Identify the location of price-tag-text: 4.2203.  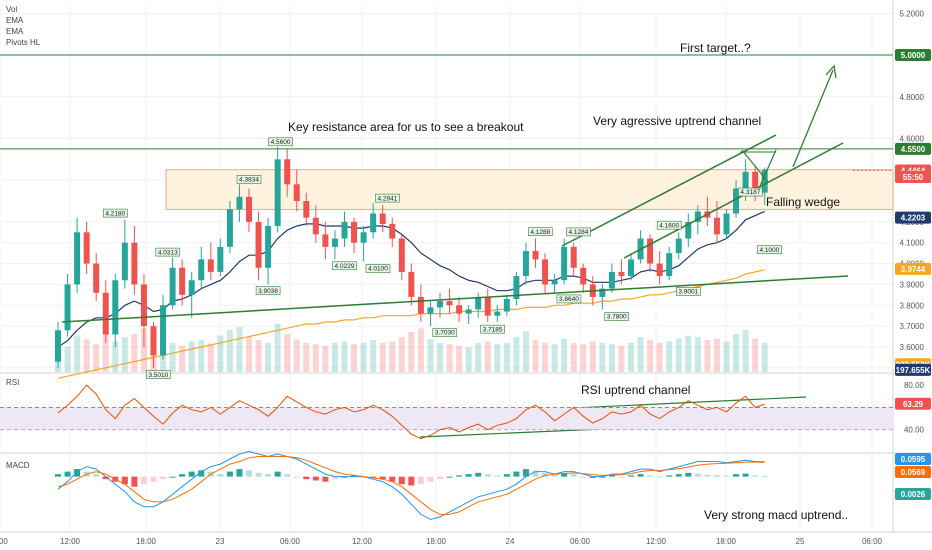
(913, 218).